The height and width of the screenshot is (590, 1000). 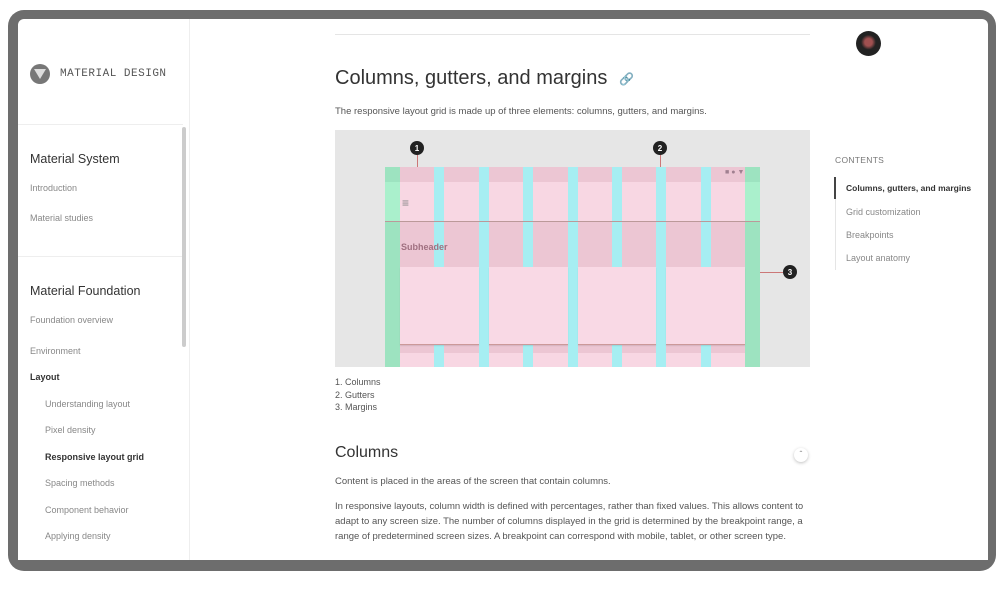 What do you see at coordinates (72, 320) in the screenshot?
I see `sidebar-item-foundation-overview: Foundation overview` at bounding box center [72, 320].